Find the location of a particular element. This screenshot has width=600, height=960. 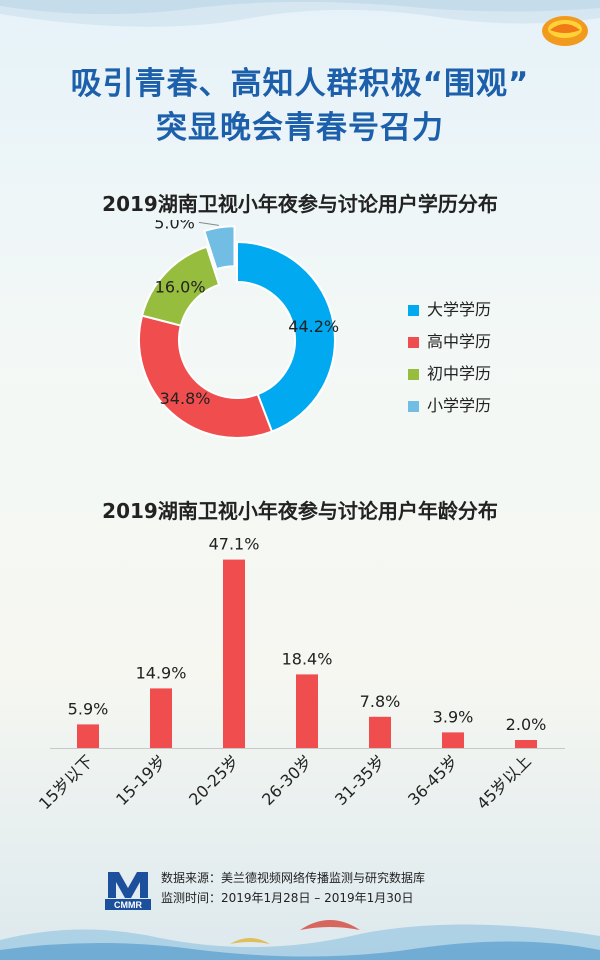

education-legend: 大学学历 高中学历 初中学历 小学学历 is located at coordinates (449, 358).